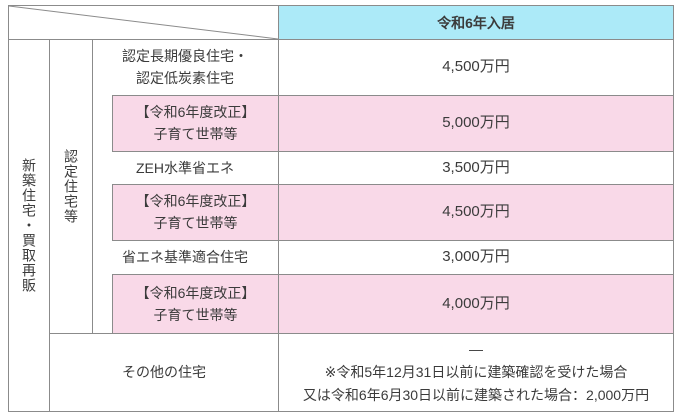  I want to click on label-line: 認定長期優良住宅・, so click(185, 56).